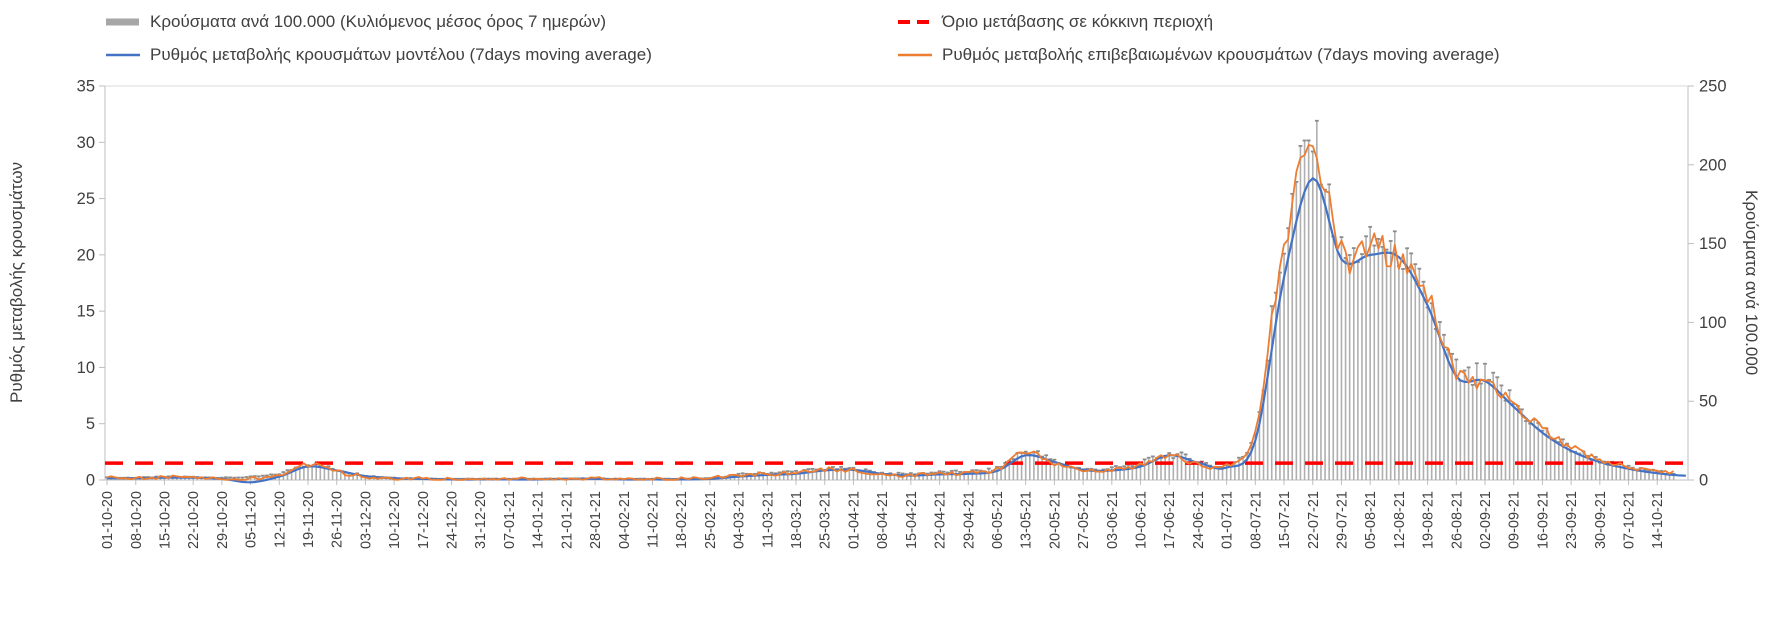  Describe the element at coordinates (1713, 87) in the screenshot. I see `right-tick-label: 250` at that location.